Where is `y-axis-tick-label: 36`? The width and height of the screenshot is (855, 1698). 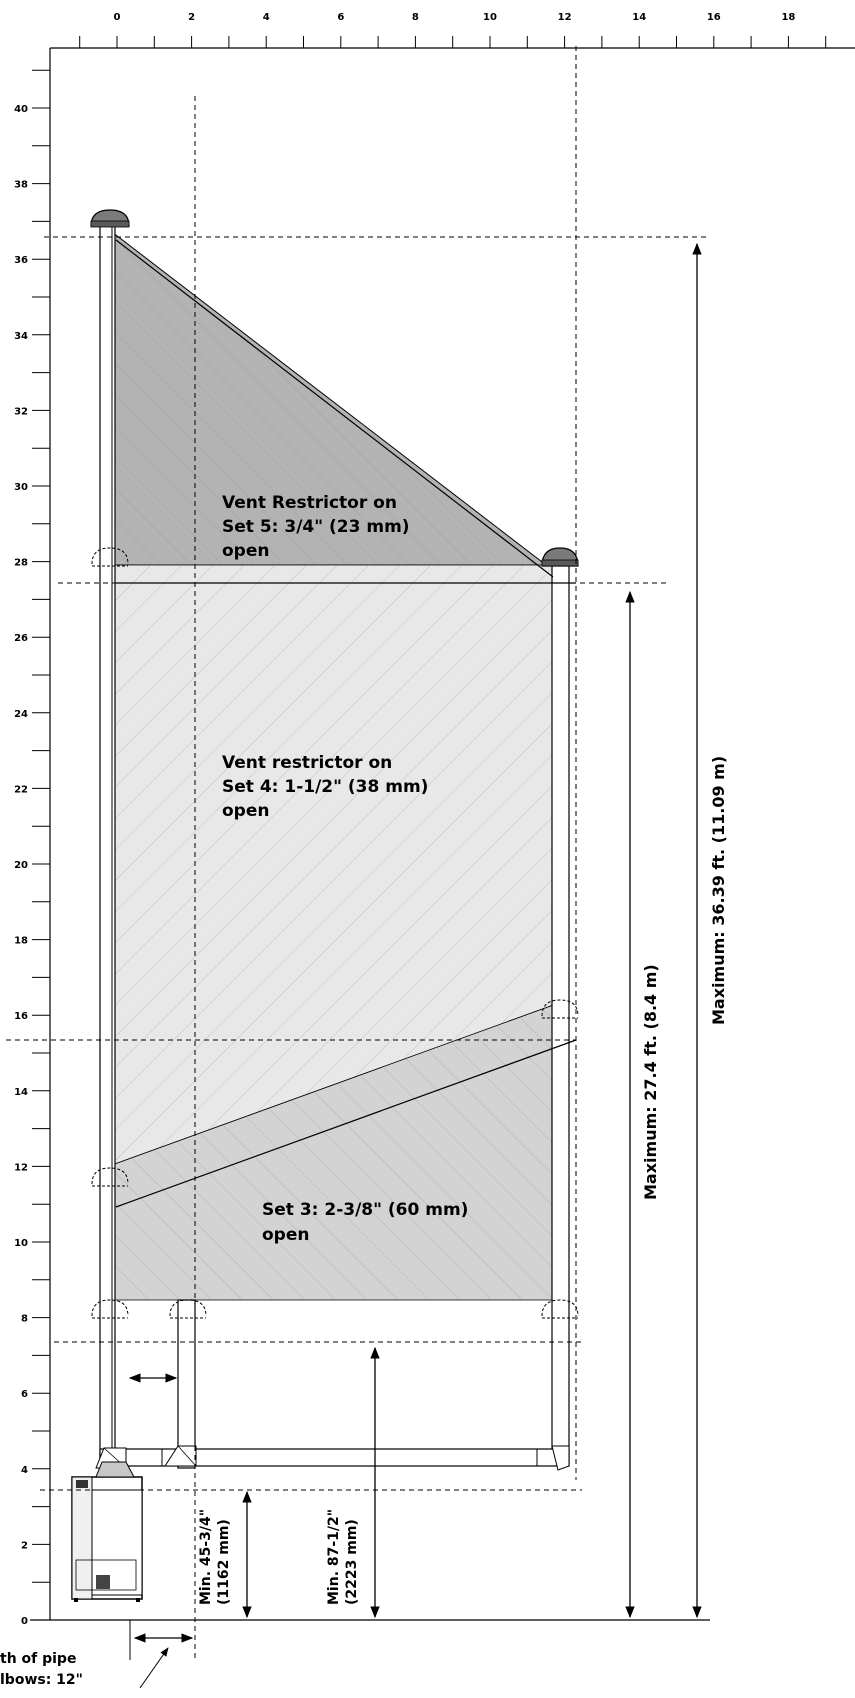 y-axis-tick-label: 36 is located at coordinates (21, 260).